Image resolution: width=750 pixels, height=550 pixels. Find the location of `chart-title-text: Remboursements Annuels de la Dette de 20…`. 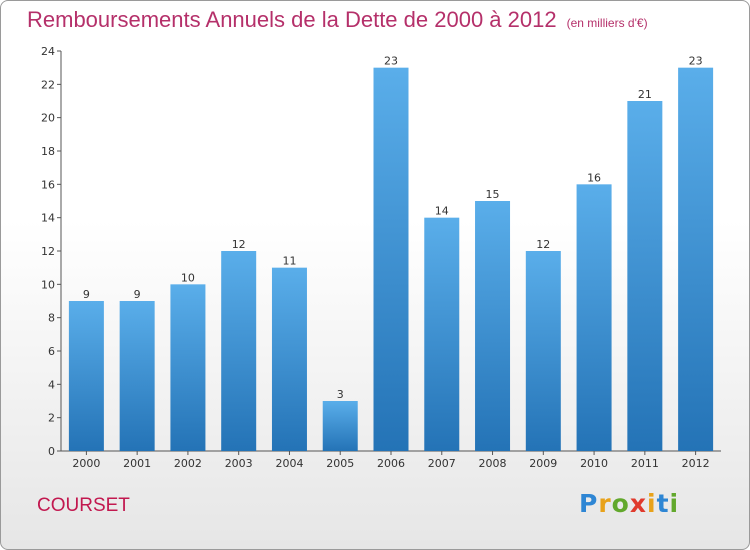

chart-title-text: Remboursements Annuels de la Dette de 20… is located at coordinates (292, 19).